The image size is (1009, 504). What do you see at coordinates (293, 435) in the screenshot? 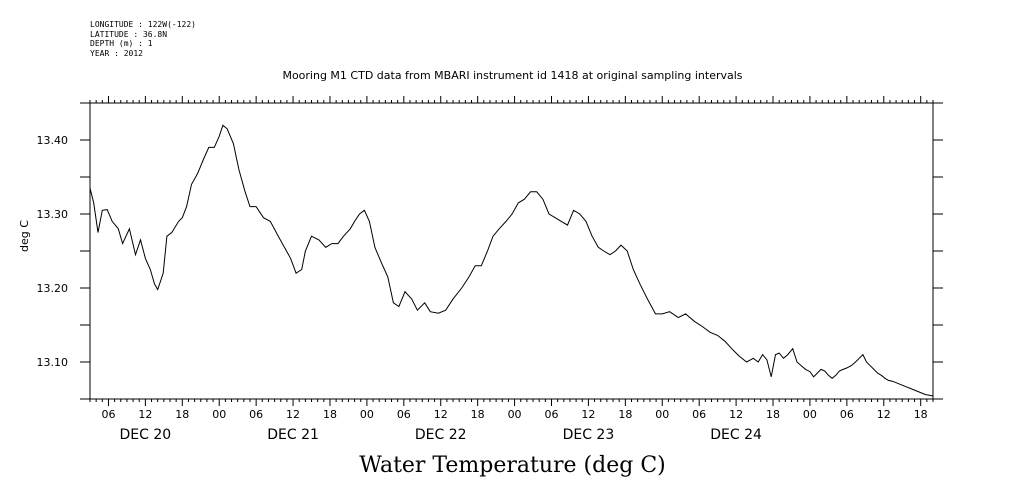
I see `x-day-label: DEC 21` at bounding box center [293, 435].